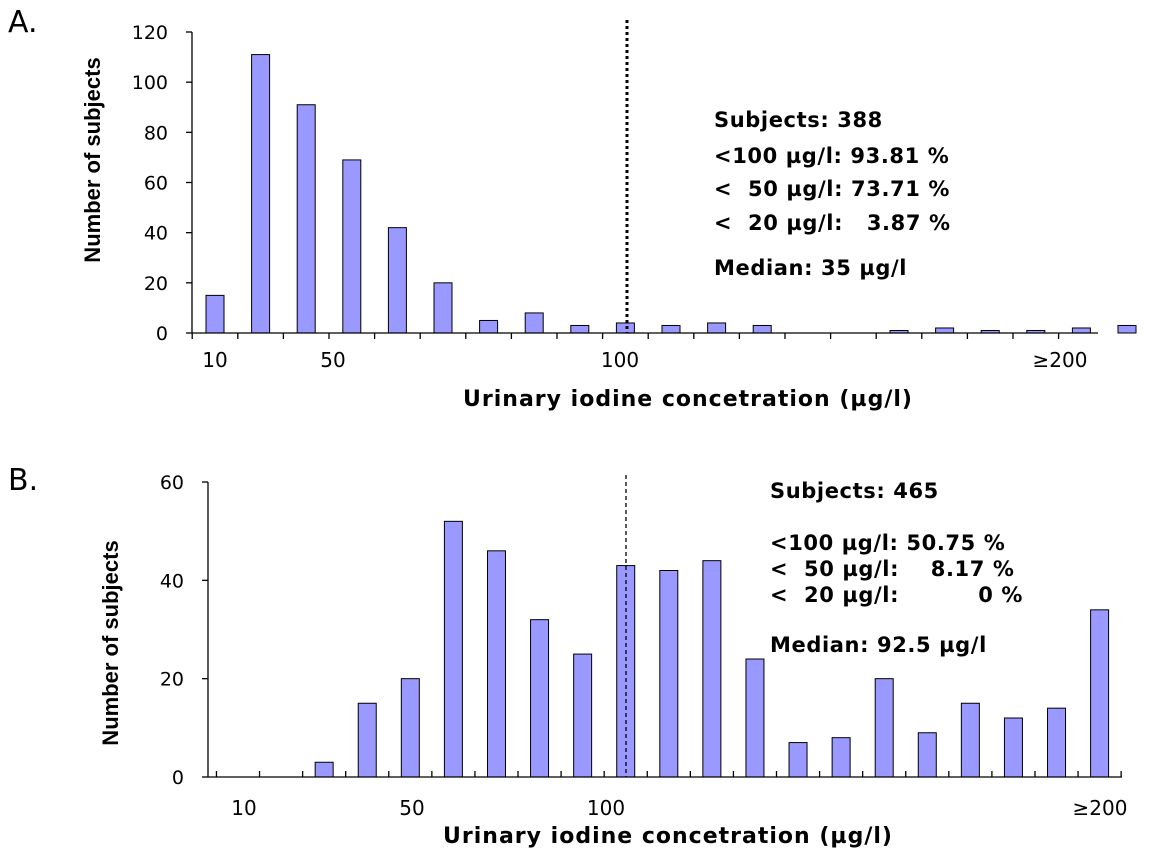  I want to click on panel-a-y-tick-label: 40, so click(156, 234).